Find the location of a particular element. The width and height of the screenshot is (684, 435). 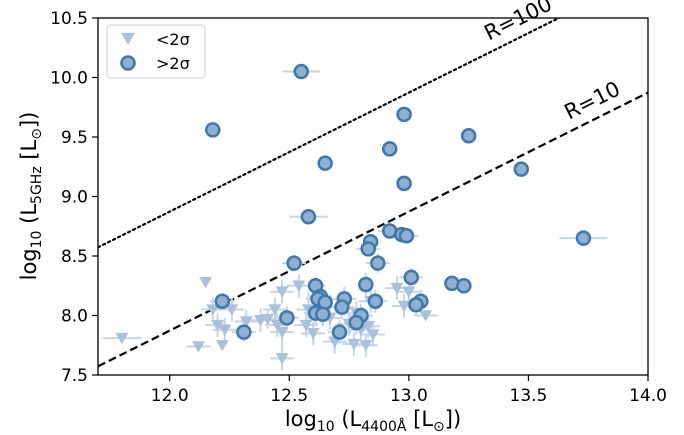

y-tick-label: 8.0 is located at coordinates (74, 317).